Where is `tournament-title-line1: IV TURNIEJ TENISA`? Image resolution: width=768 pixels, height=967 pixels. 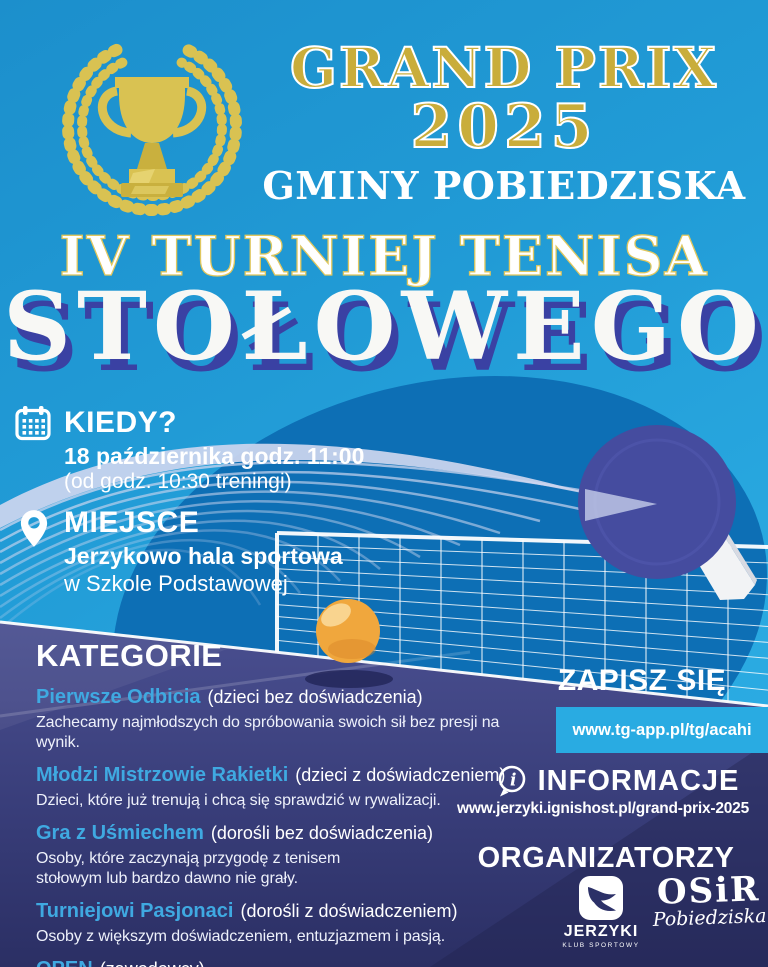
tournament-title-line1: IV TURNIEJ TENISA is located at coordinates (384, 255).